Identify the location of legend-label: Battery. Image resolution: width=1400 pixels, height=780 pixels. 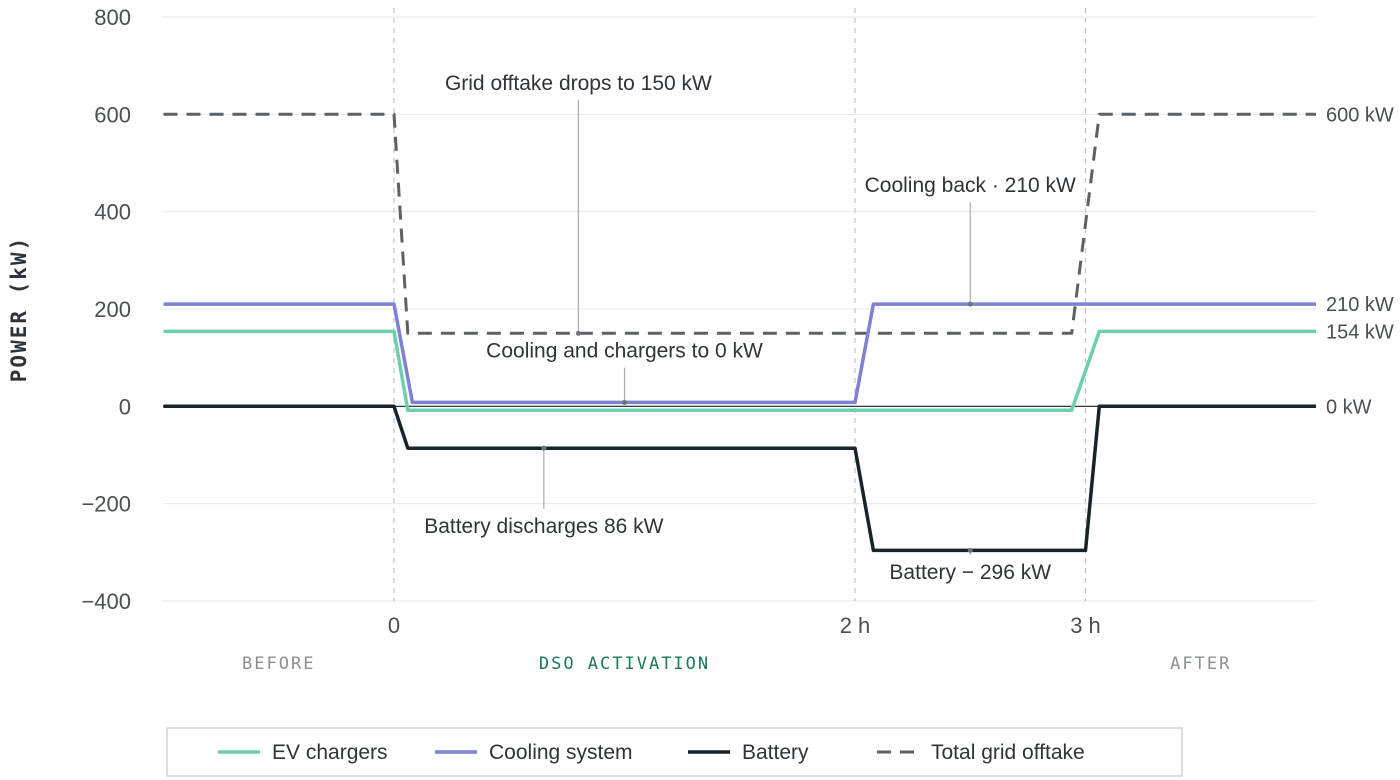
(775, 752).